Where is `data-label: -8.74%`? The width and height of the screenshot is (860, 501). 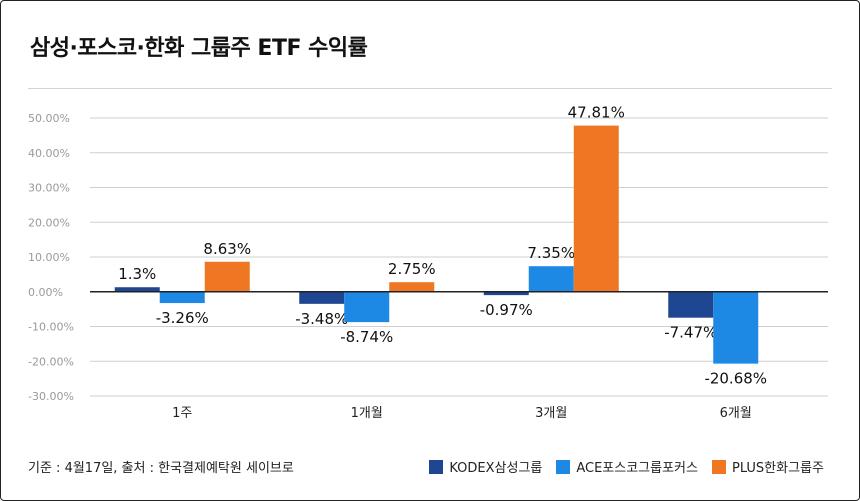
data-label: -8.74% is located at coordinates (366, 337).